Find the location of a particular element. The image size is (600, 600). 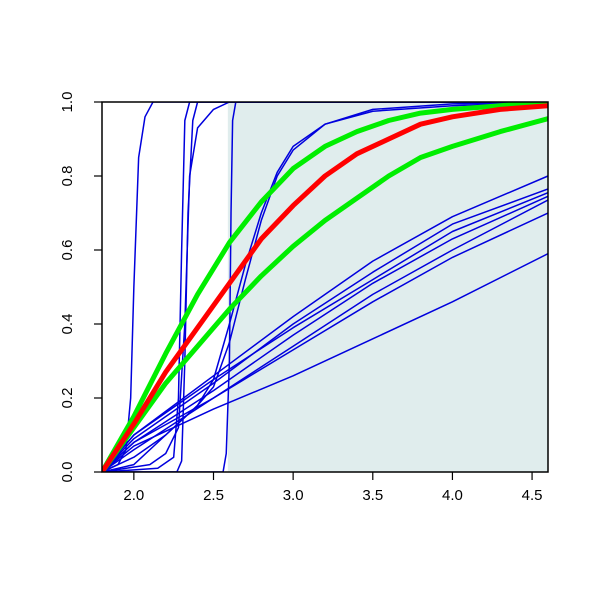

x-tick-label: 2.5 is located at coordinates (213, 495).